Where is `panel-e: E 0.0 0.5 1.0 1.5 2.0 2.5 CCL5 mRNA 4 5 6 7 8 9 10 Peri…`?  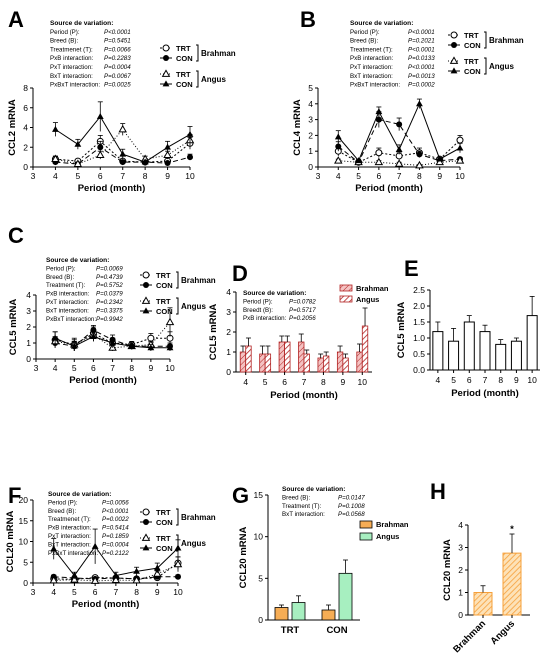
panel-e: E 0.0 0.5 1.0 1.5 2.0 2.5 CCL5 mRNA 4 5 6 7 8 9 10 Peri… is located at coordinates (468, 327).